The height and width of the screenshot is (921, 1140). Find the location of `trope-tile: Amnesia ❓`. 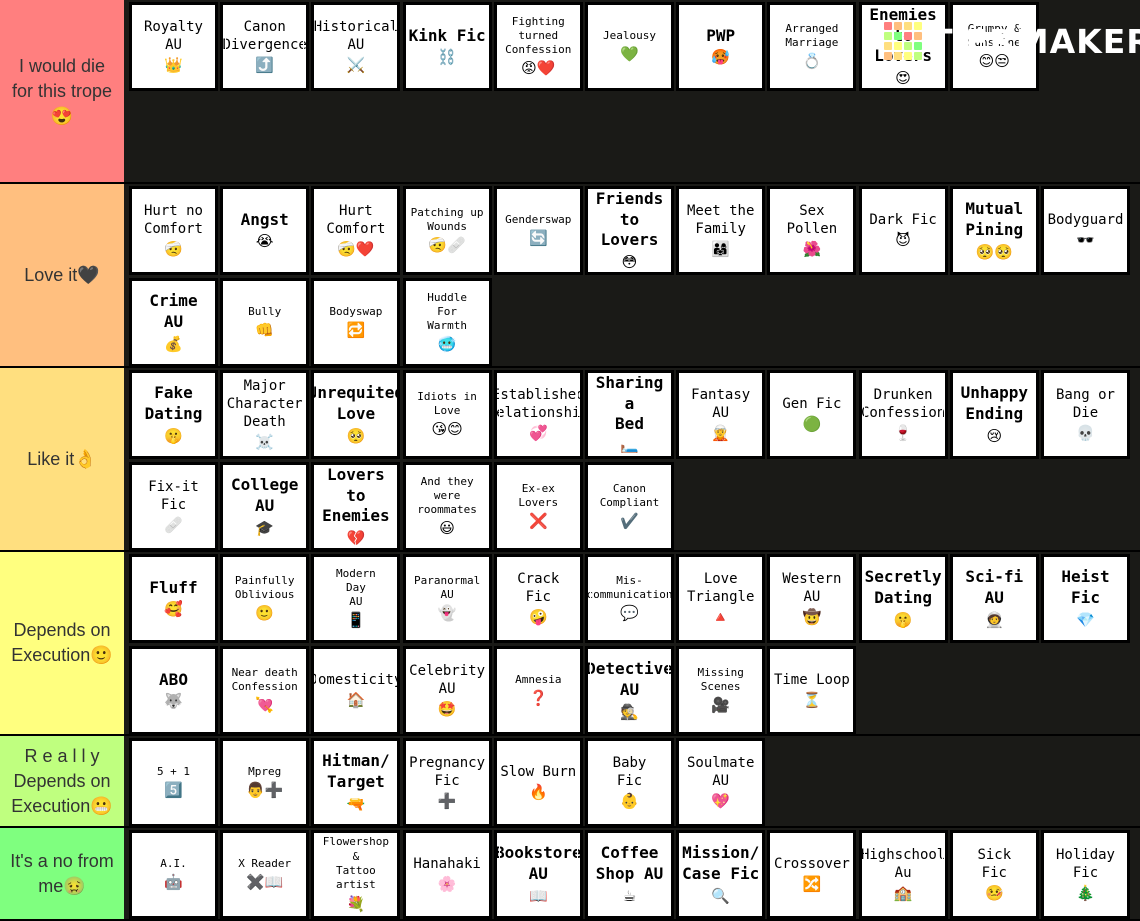

trope-tile: Amnesia ❓ is located at coordinates (538, 690).